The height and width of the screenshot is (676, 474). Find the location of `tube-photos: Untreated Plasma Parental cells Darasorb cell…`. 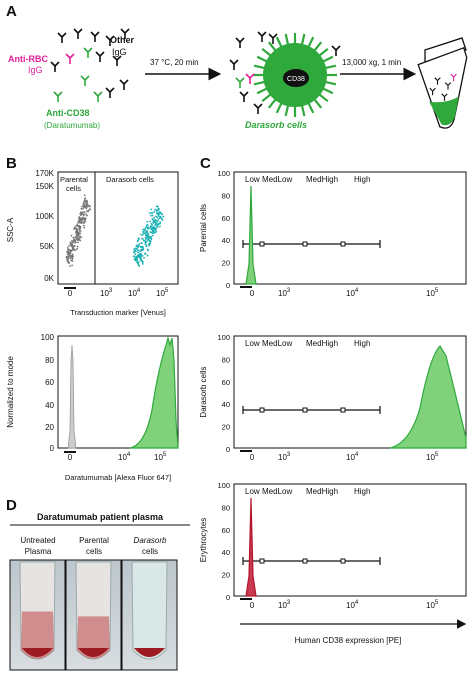

tube-photos: Untreated Plasma Parental cells Darasorb cell… is located at coordinates (93, 603).